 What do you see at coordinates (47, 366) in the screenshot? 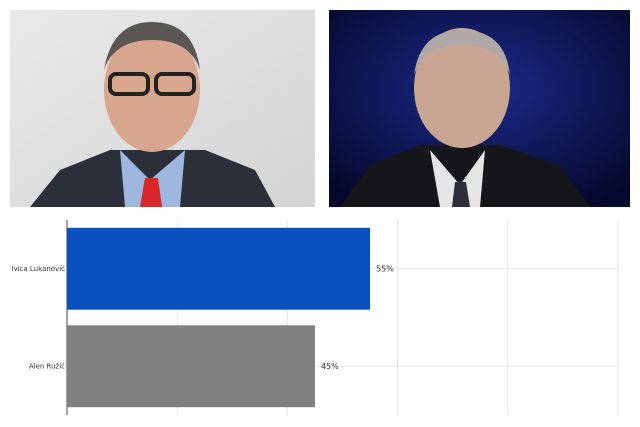
I see `y-tick-label: Alen Ružić` at bounding box center [47, 366].